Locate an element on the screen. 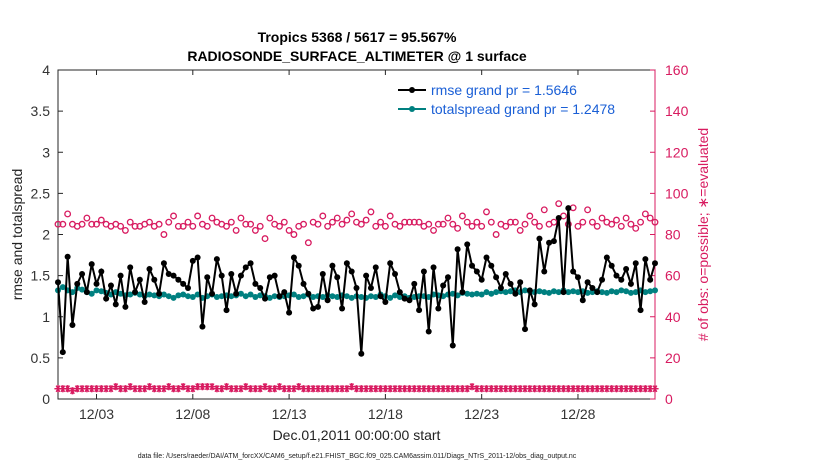  right-tick-label: 80 is located at coordinates (673, 235).